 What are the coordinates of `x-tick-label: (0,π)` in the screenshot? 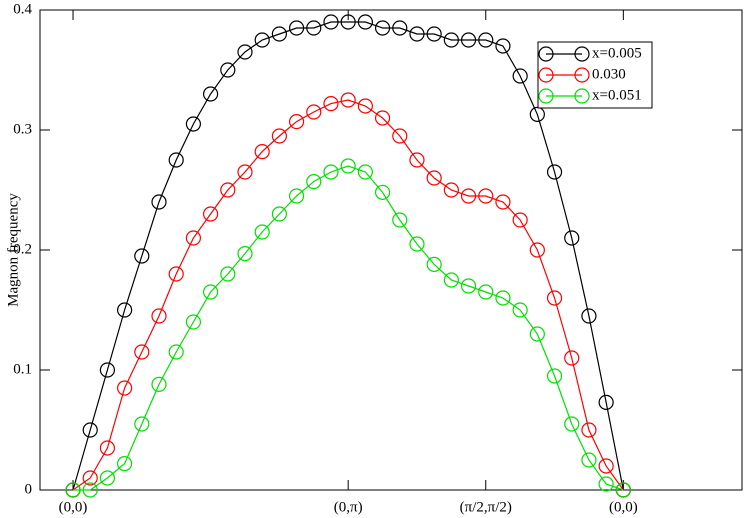 It's located at (348, 507).